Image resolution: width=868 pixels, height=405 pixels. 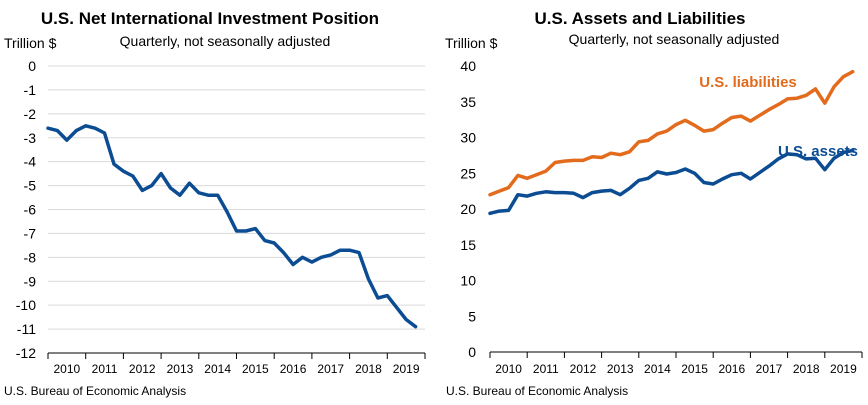 What do you see at coordinates (468, 66) in the screenshot?
I see `y-tick-label: 40` at bounding box center [468, 66].